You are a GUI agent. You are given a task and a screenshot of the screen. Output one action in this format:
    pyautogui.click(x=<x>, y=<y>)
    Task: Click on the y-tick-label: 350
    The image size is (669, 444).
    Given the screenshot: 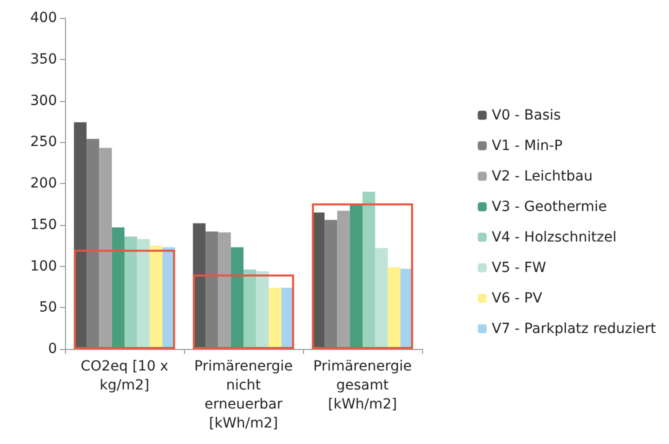 What is the action you would take?
    pyautogui.click(x=43, y=59)
    